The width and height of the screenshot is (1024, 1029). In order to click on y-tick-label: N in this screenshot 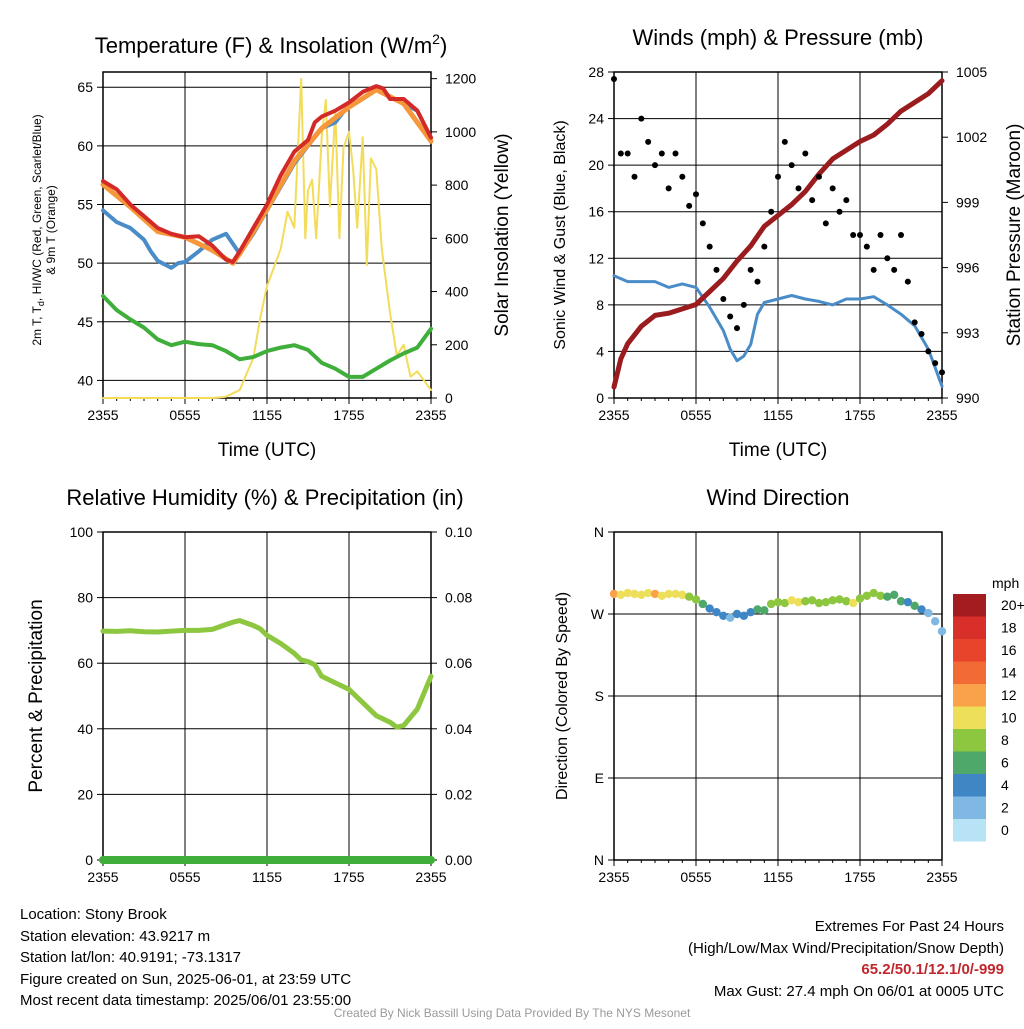, I will do `click(599, 860)`.